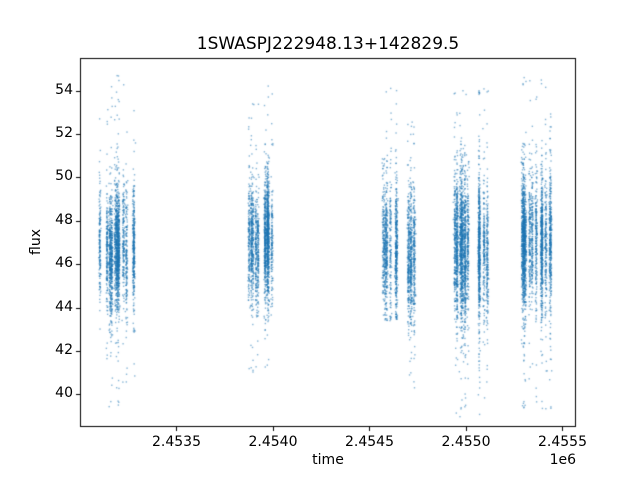 Image resolution: width=640 pixels, height=480 pixels. I want to click on y-tick-label: 48, so click(64, 219).